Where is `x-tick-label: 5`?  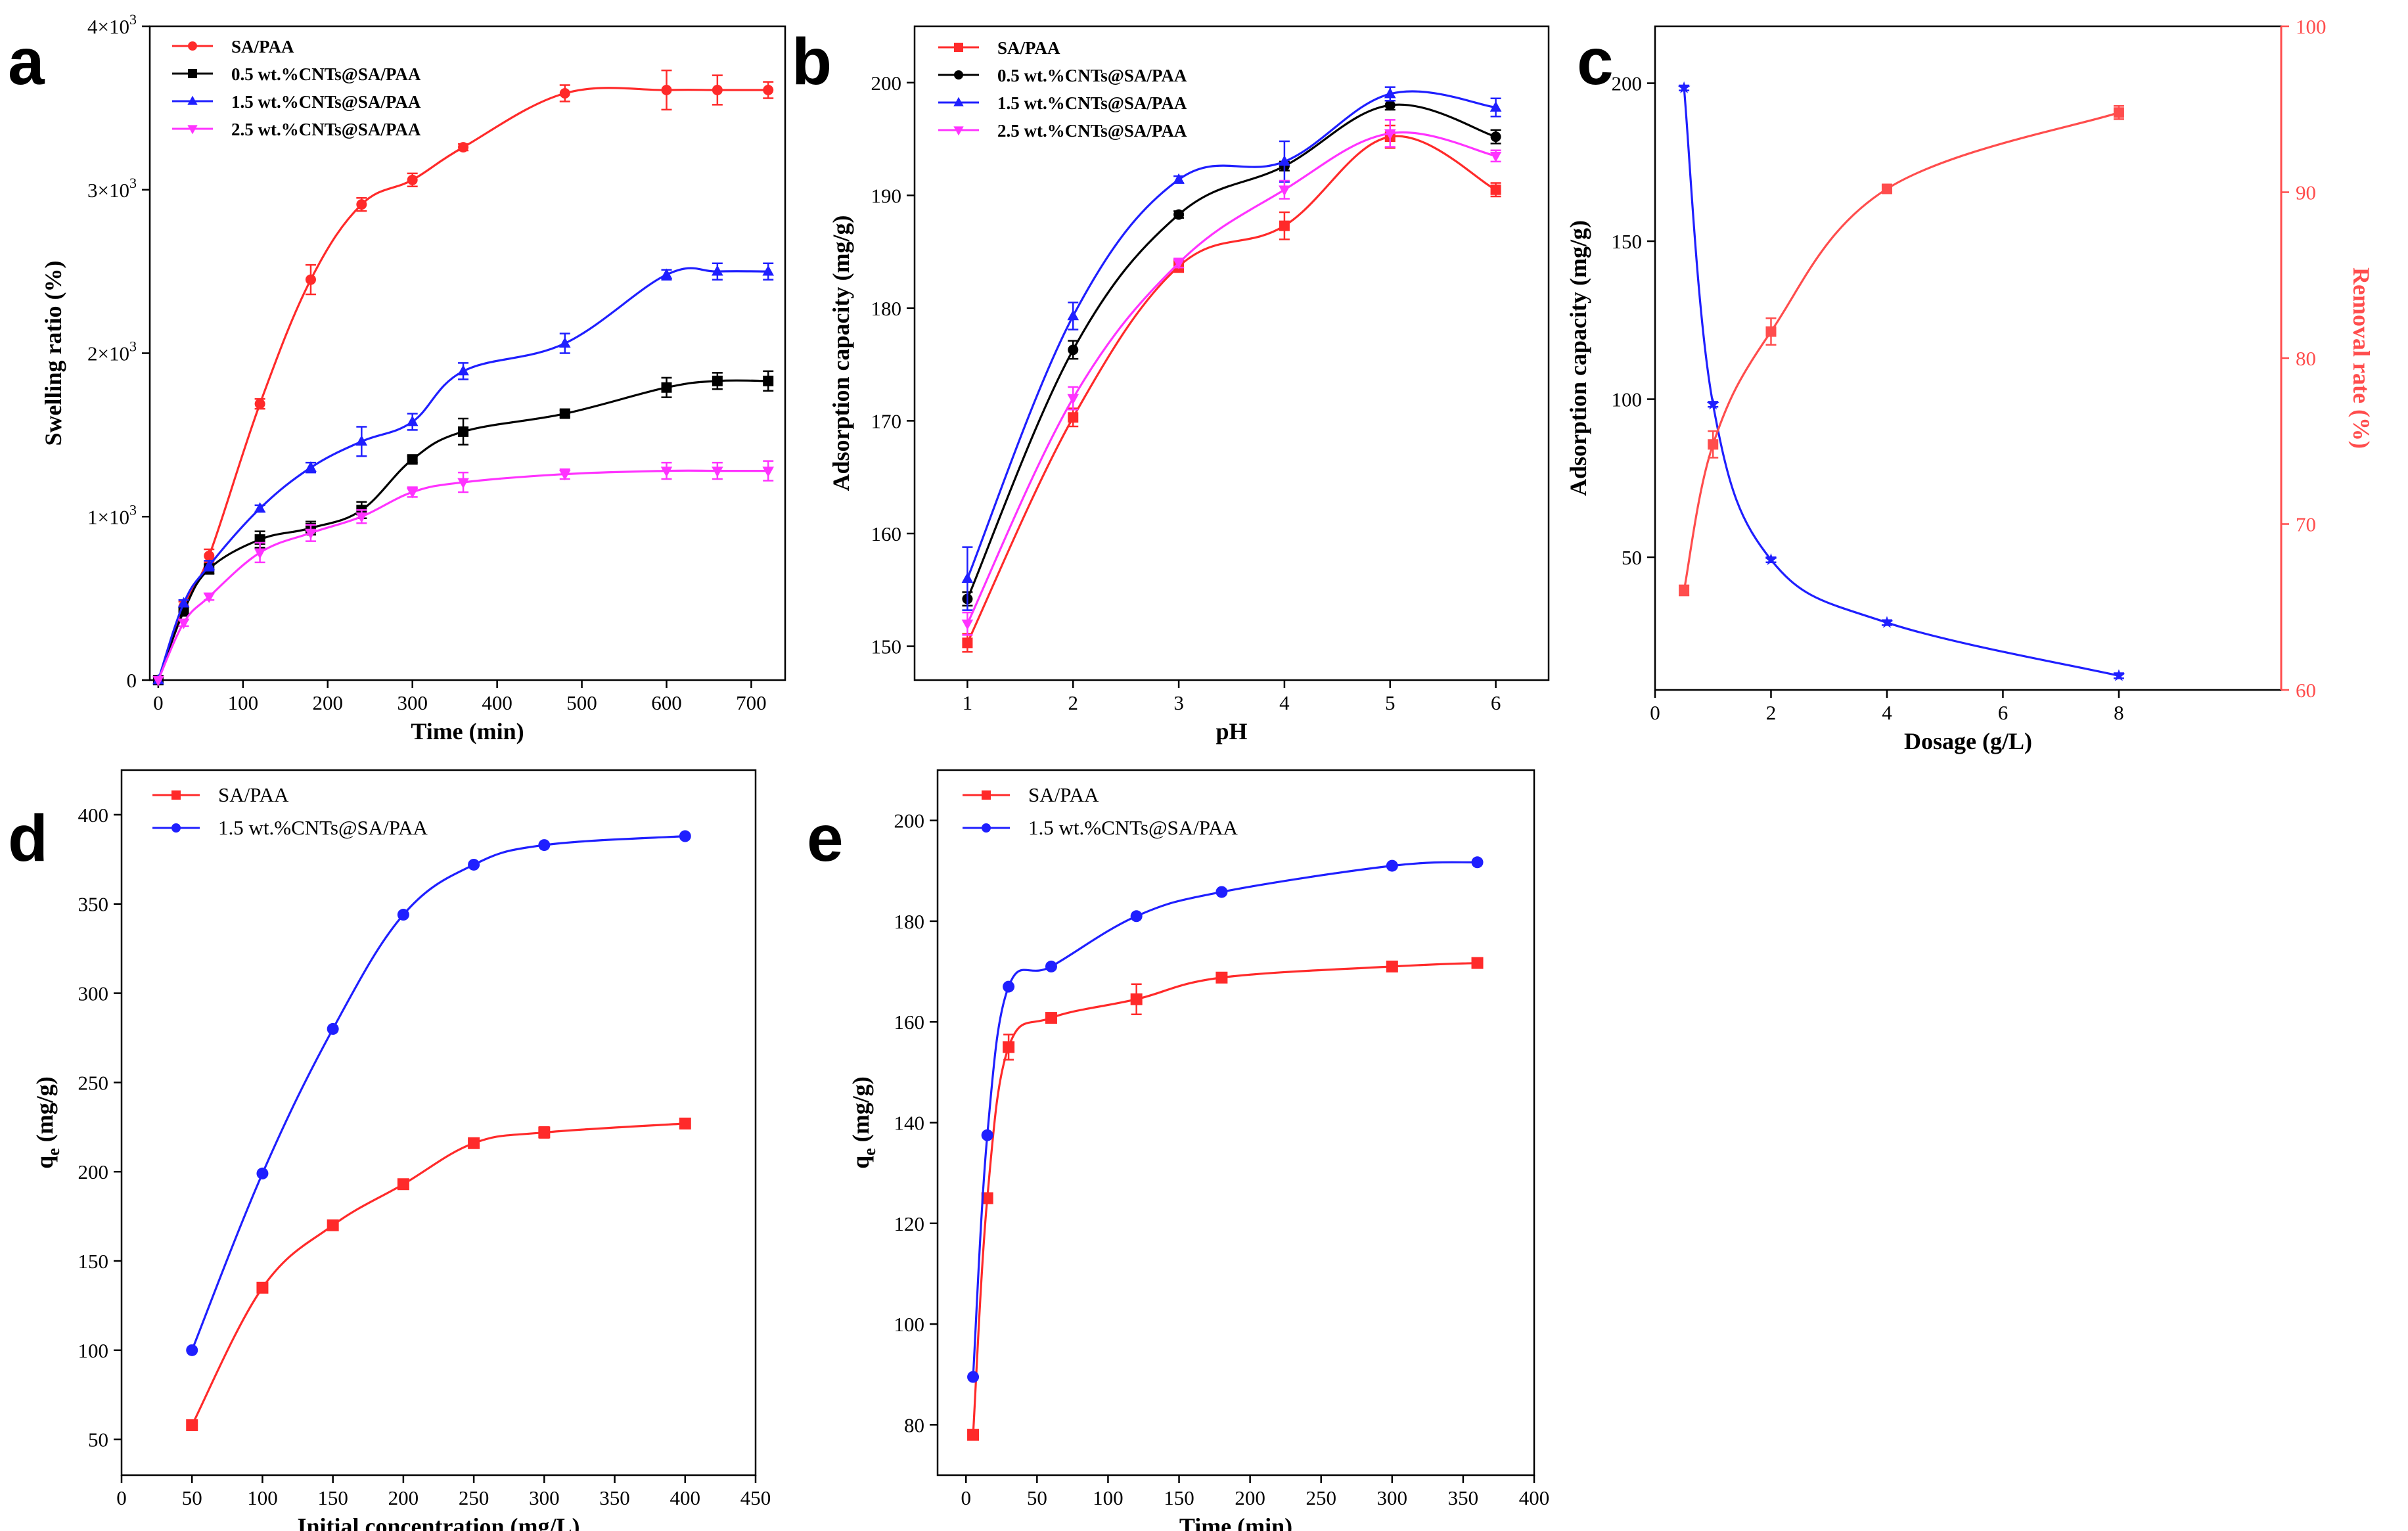 x-tick-label: 5 is located at coordinates (1390, 702).